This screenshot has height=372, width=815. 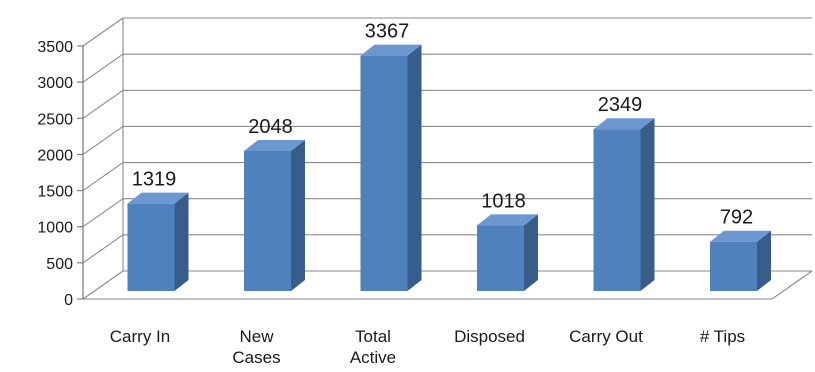 I want to click on x-category-label: Total Active, so click(x=373, y=347).